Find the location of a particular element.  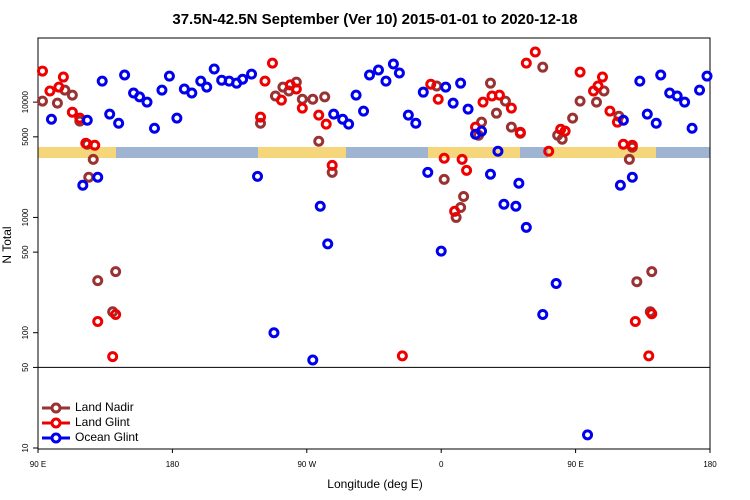

y-tick-label: 1000 is located at coordinates (25, 217).